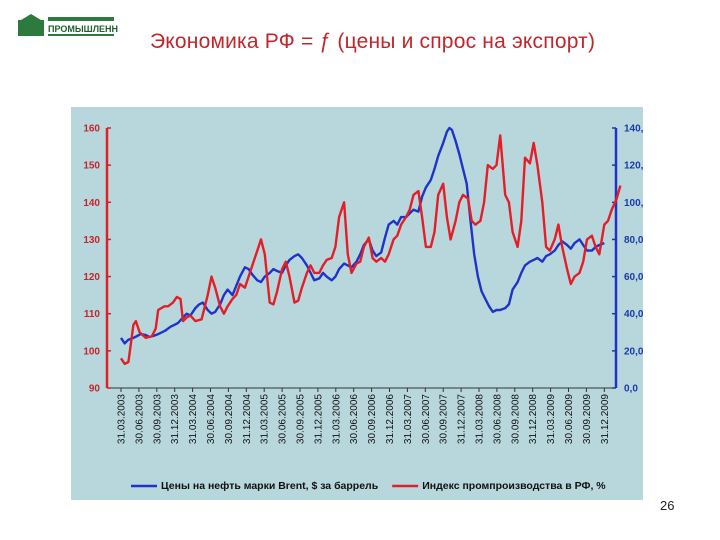 Image resolution: width=720 pixels, height=540 pixels. What do you see at coordinates (444, 419) in the screenshot?
I see `x-axis-tick-label: 30.09.2007` at bounding box center [444, 419].